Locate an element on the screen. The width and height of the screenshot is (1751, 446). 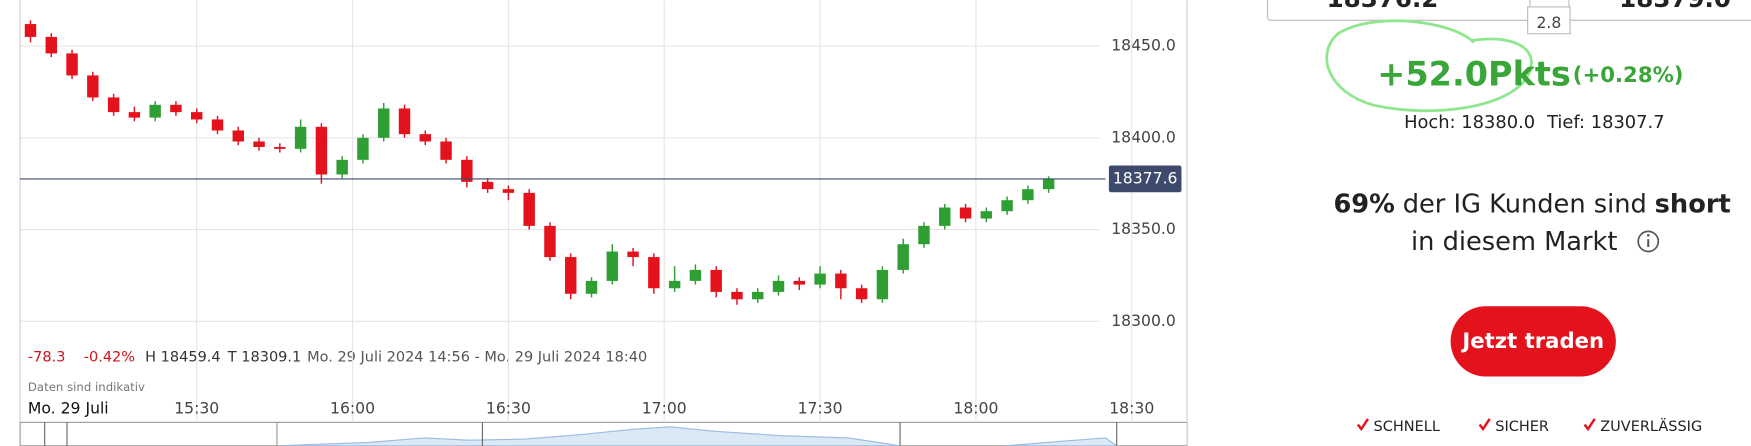
feature: ZUVERLÄSSIG is located at coordinates (1651, 426).